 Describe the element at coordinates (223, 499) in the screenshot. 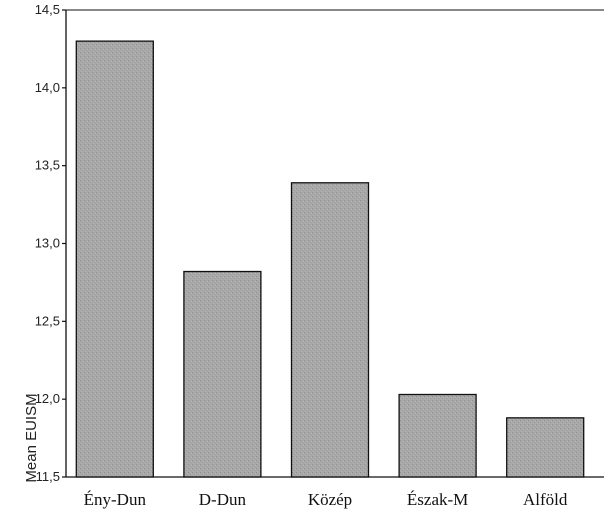

I see `x-category-label: D-Dun` at that location.